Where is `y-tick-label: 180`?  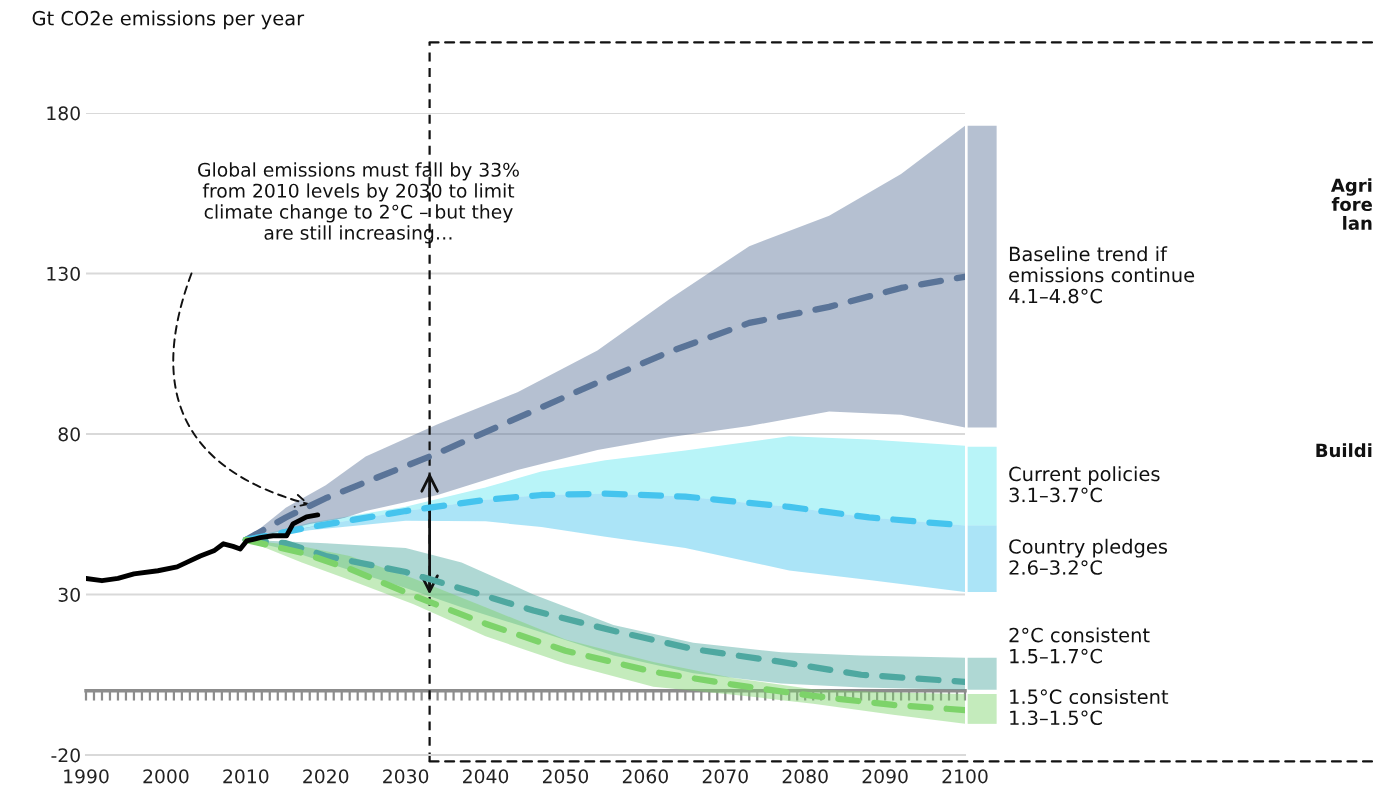
y-tick-label: 180 is located at coordinates (63, 113).